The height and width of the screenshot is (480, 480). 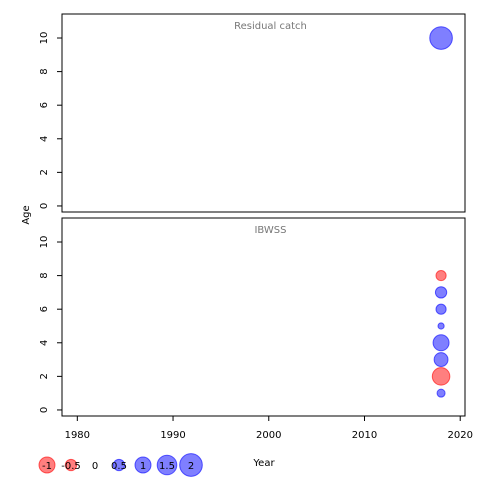 What do you see at coordinates (26, 214) in the screenshot?
I see `y-axis-label: Age` at bounding box center [26, 214].